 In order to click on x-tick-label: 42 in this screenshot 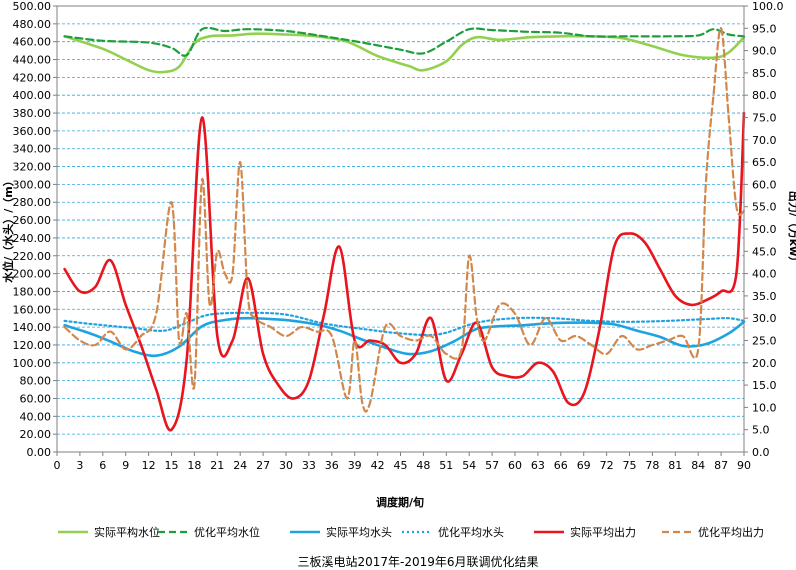, I will do `click(378, 465)`.